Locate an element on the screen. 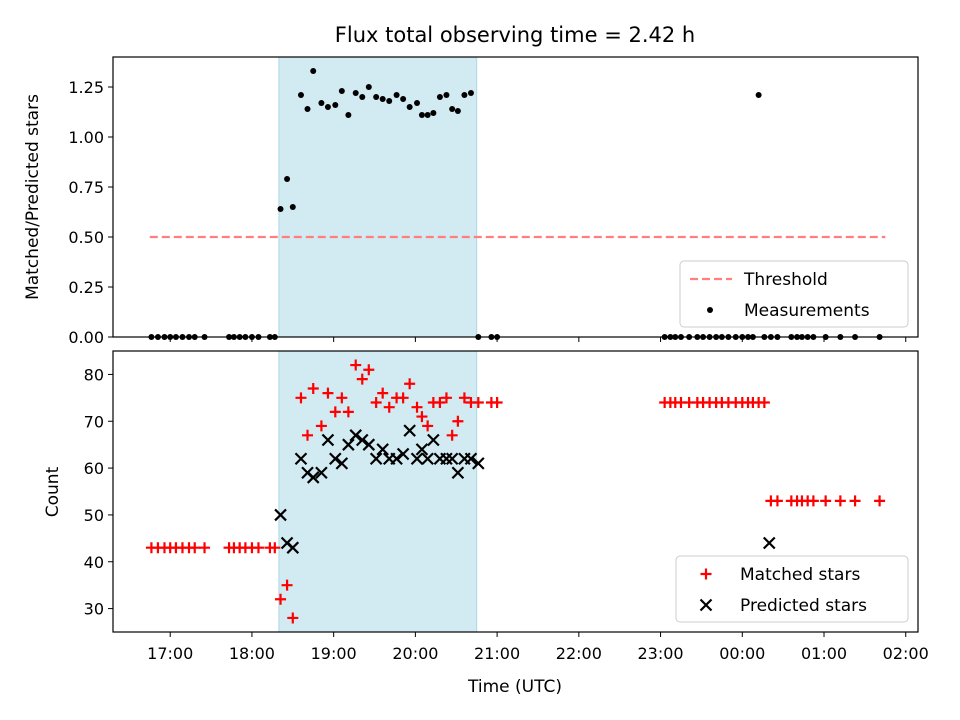 The height and width of the screenshot is (720, 960). bottom-ylabel: Count is located at coordinates (53, 491).